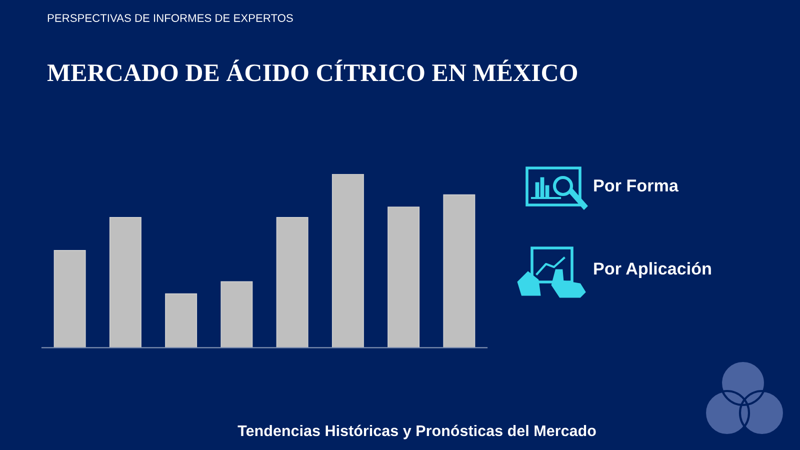 The height and width of the screenshot is (450, 800). Describe the element at coordinates (312, 71) in the screenshot. I see `chart-title: MERCADO DE ÁCIDO CÍTRICO EN MÉXICO` at that location.